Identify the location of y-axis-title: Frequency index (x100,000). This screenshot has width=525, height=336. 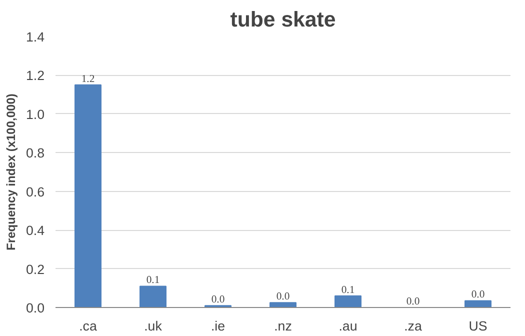
(11, 172).